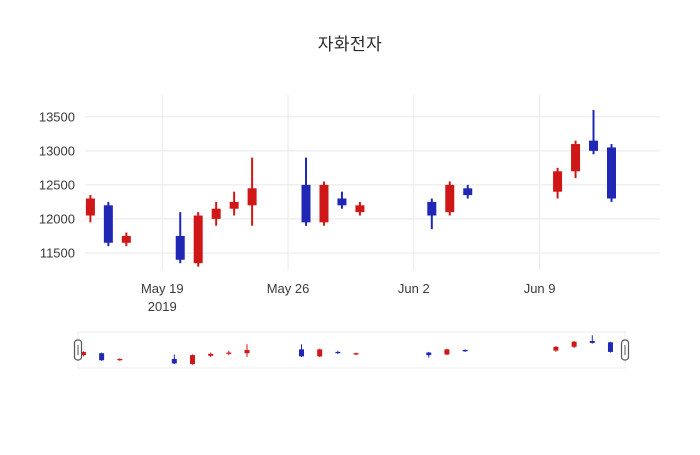 This screenshot has width=700, height=455. Describe the element at coordinates (414, 288) in the screenshot. I see `x-tick-label: Jun 2` at that location.